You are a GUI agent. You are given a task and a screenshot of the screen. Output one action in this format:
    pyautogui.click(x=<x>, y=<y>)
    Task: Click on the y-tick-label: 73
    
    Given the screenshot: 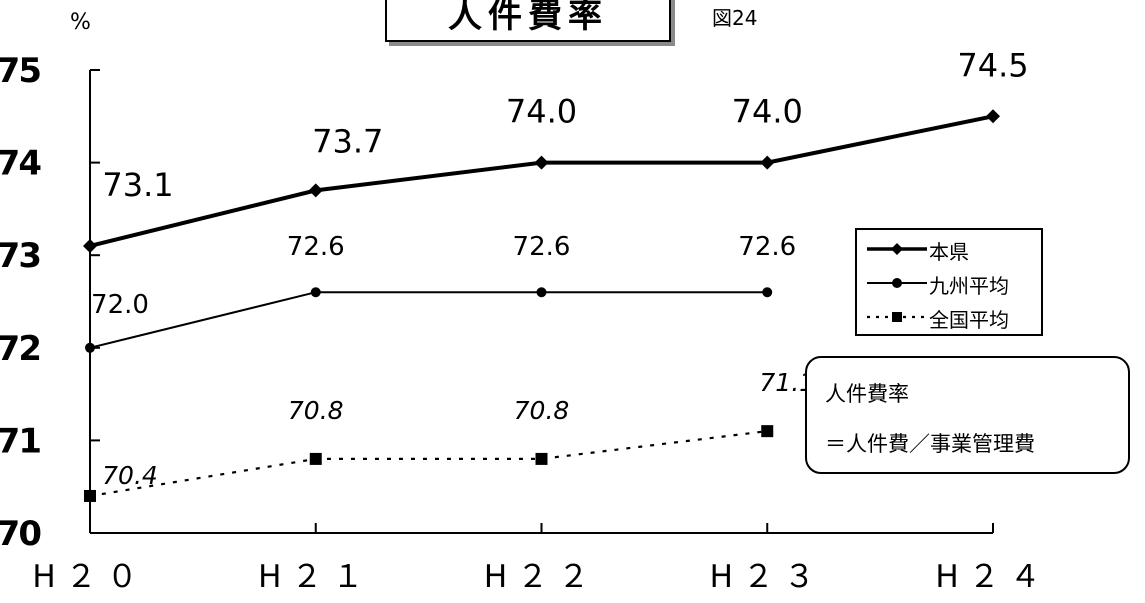 What is the action you would take?
    pyautogui.click(x=20, y=256)
    